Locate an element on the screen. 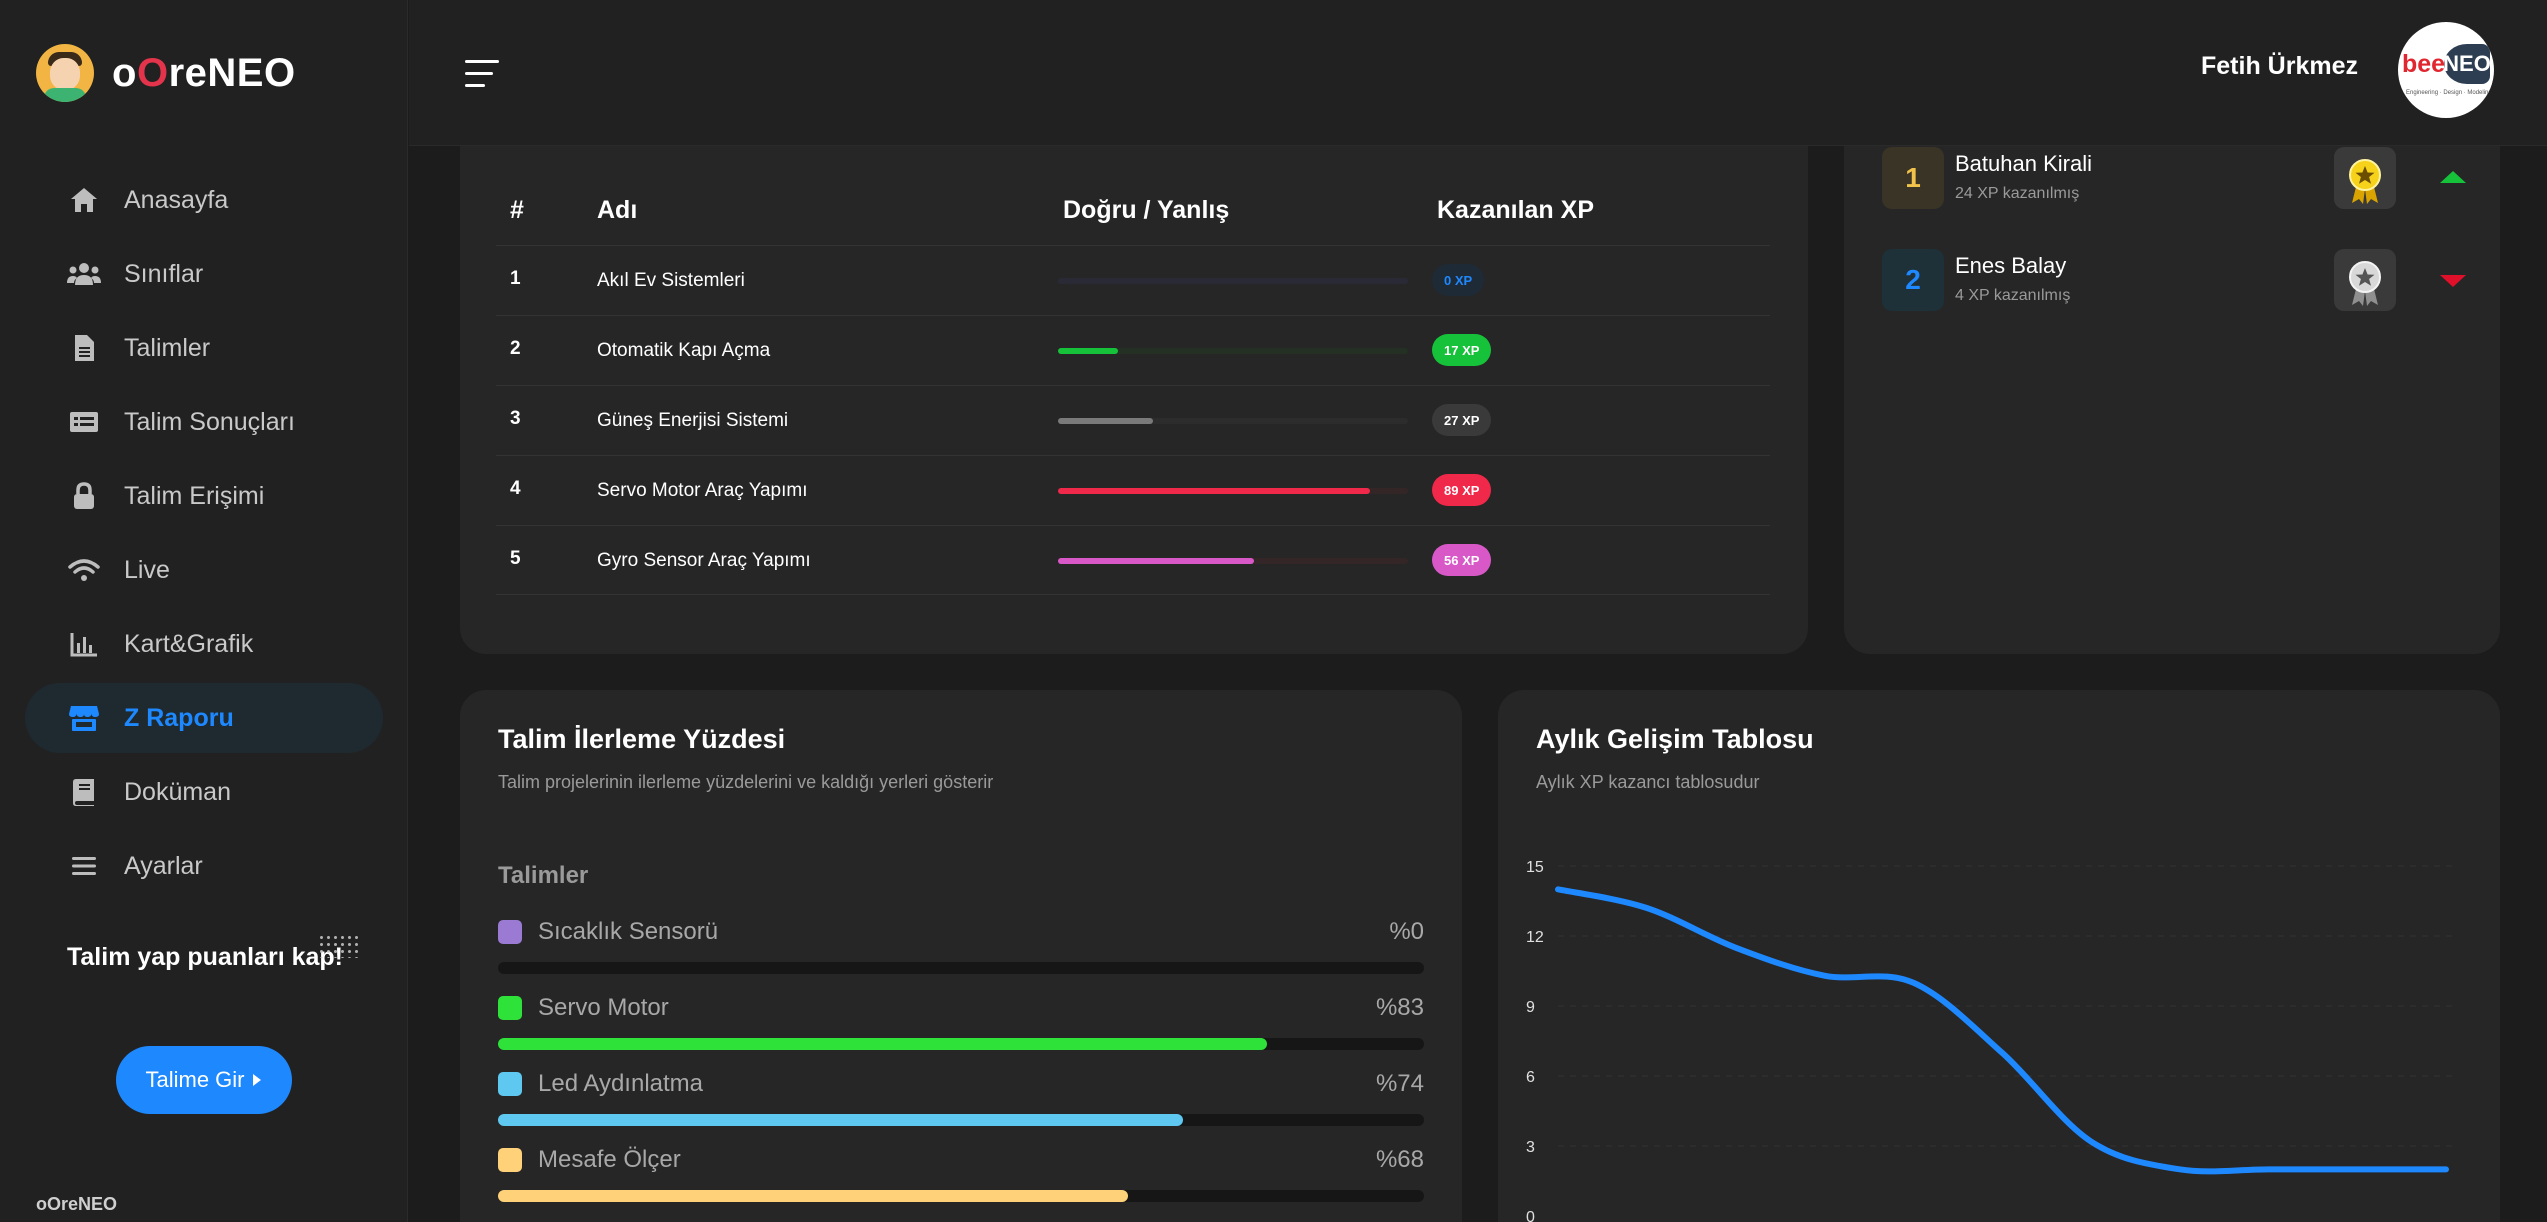  rank-badge: 2 is located at coordinates (1913, 280).